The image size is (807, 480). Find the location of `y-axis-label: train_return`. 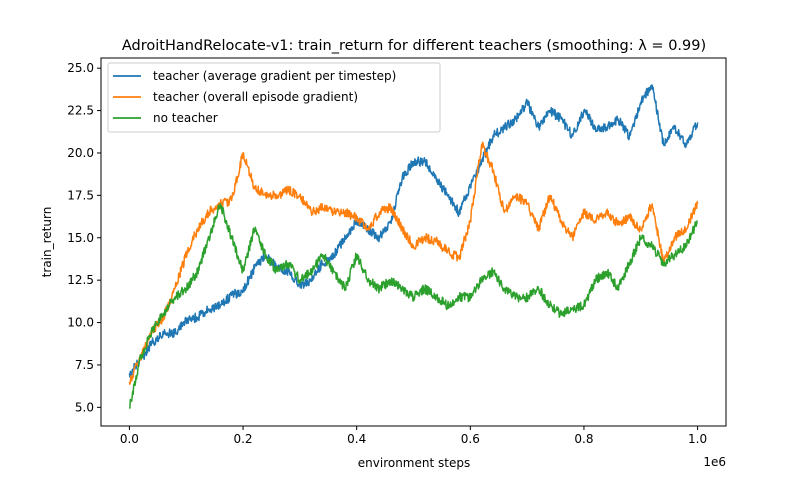

y-axis-label: train_return is located at coordinates (47, 242).